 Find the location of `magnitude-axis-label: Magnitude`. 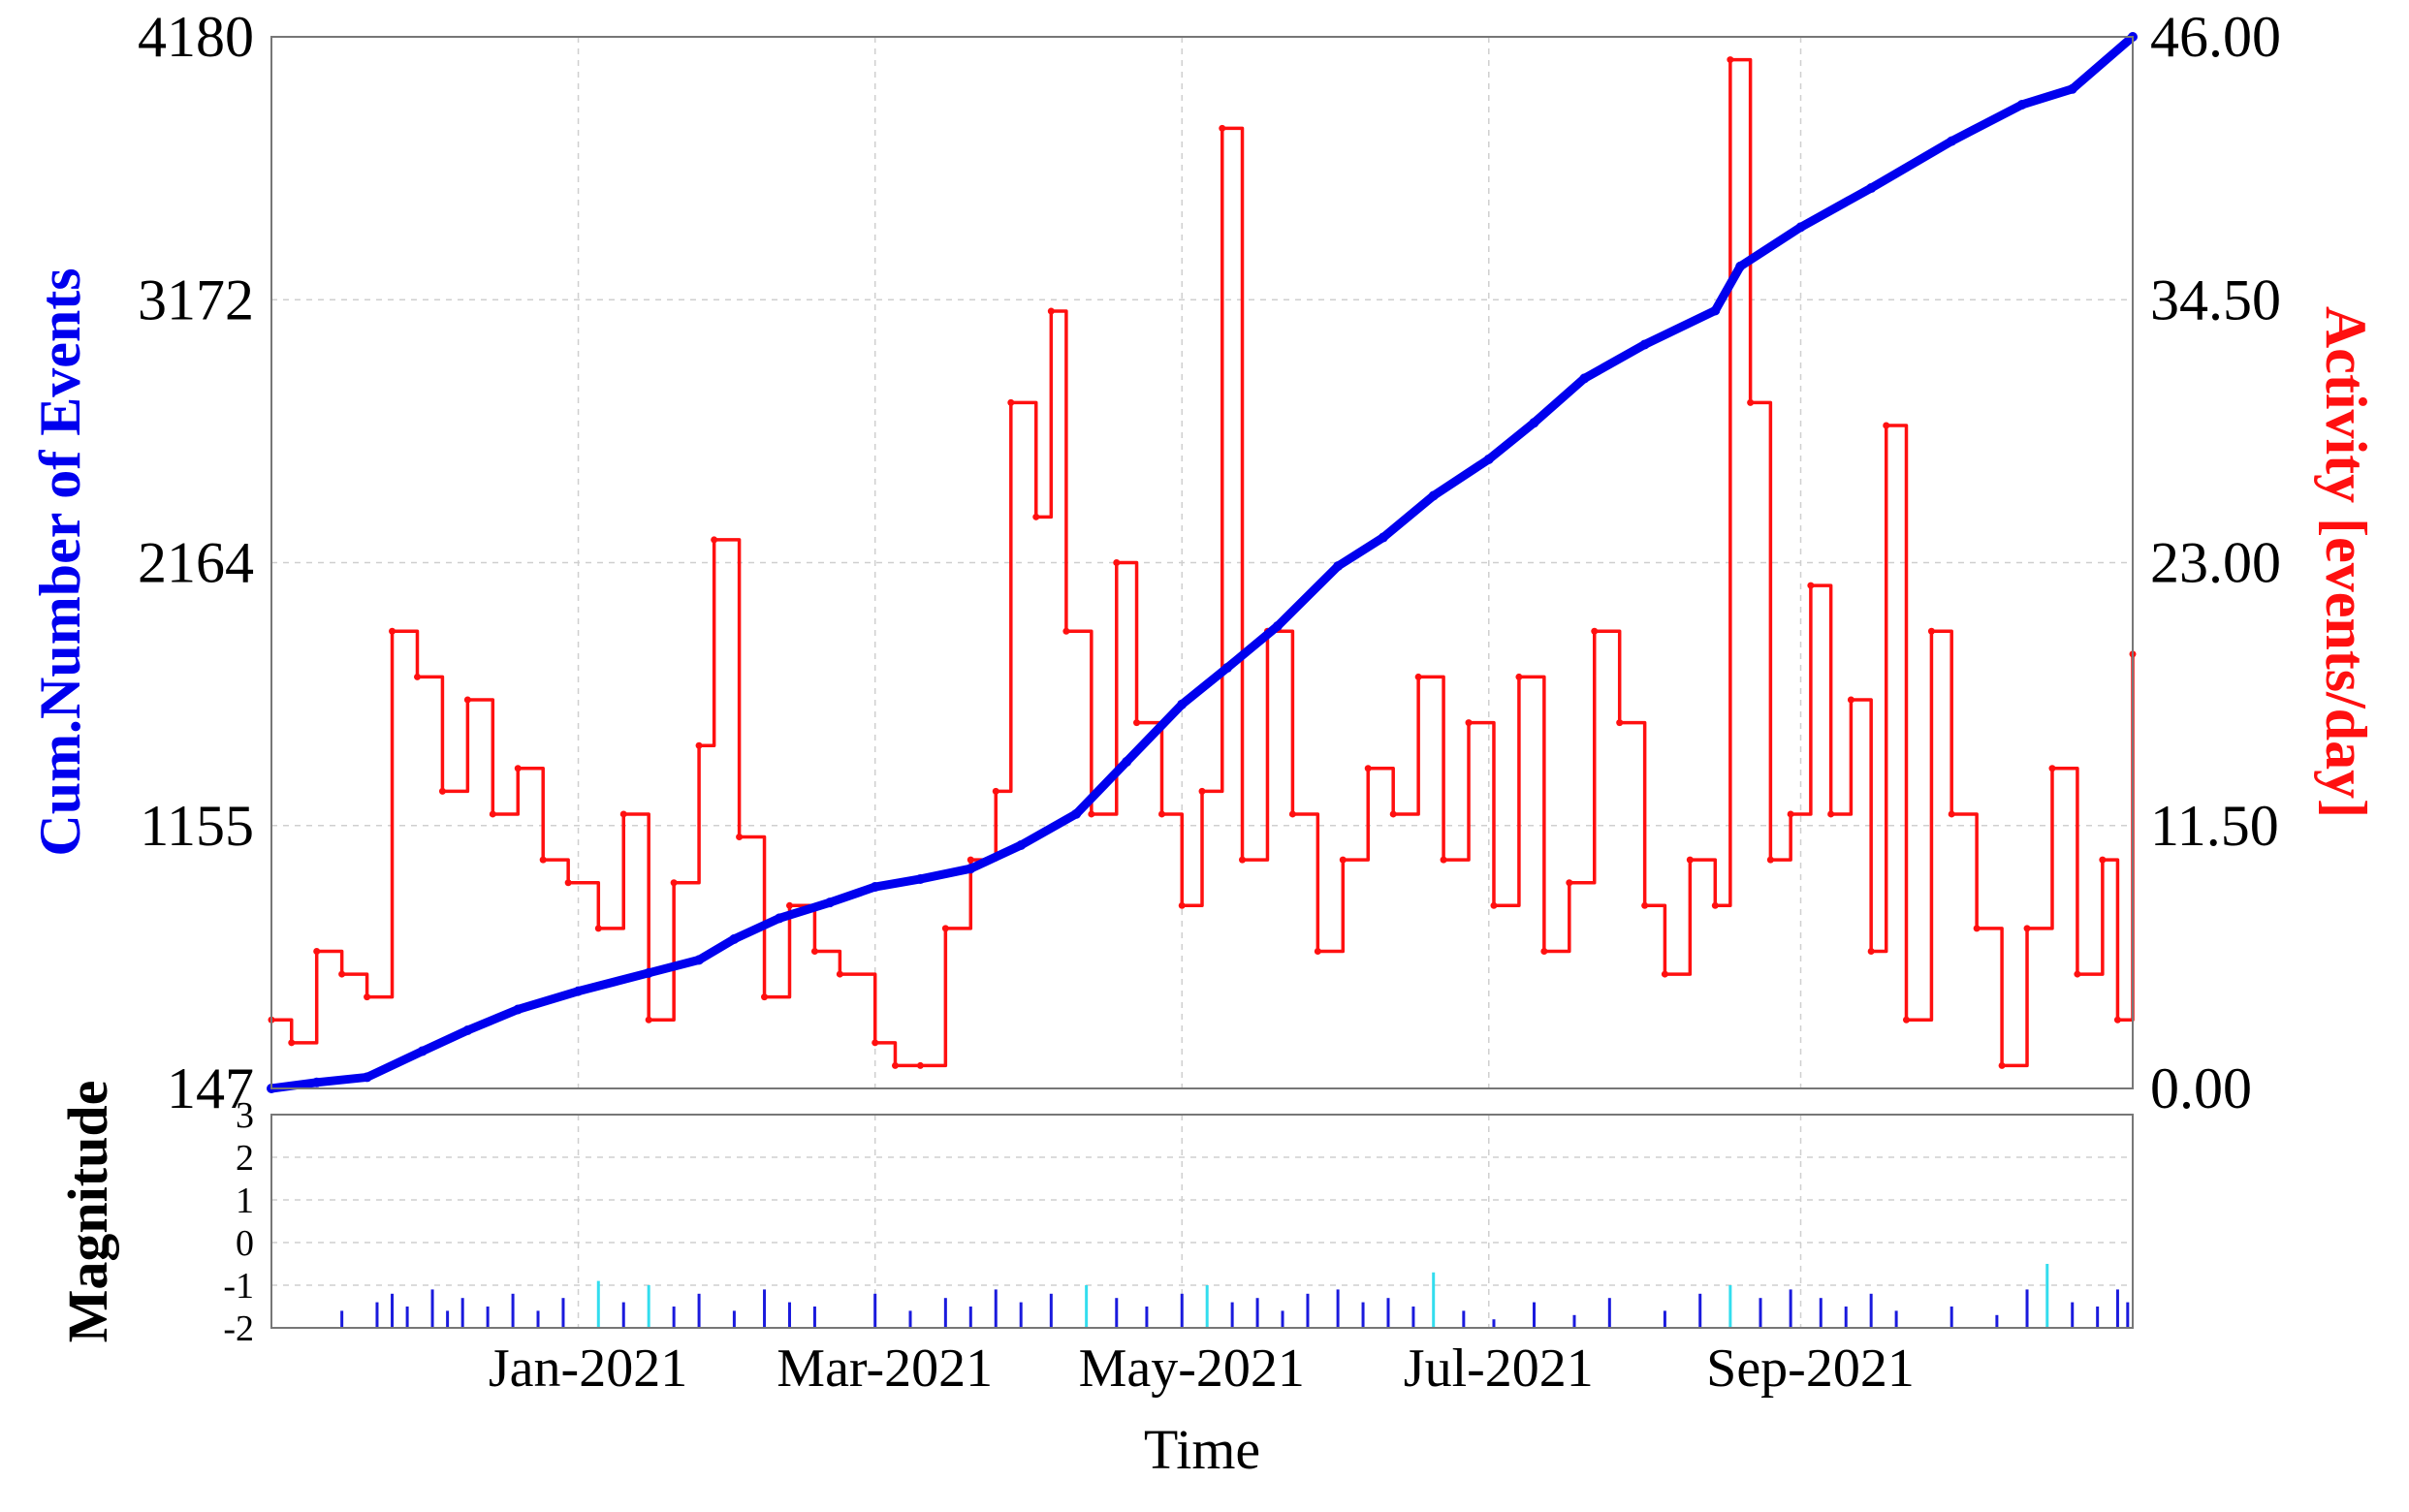

magnitude-axis-label: Magnitude is located at coordinates (87, 1212).